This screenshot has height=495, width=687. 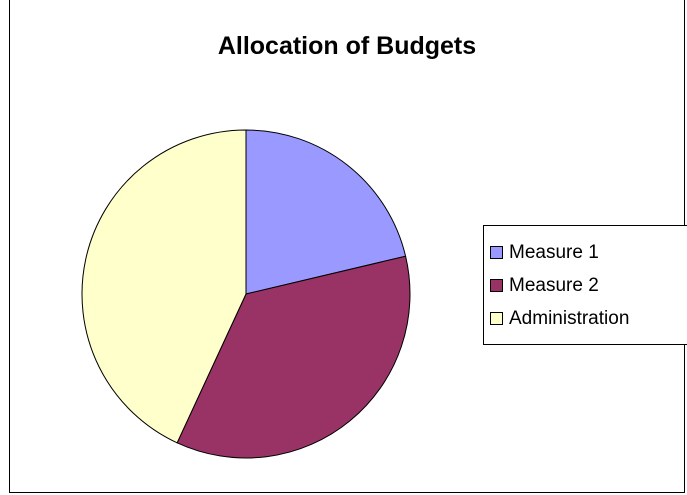 I want to click on legend-swatch-administration, so click(x=496, y=318).